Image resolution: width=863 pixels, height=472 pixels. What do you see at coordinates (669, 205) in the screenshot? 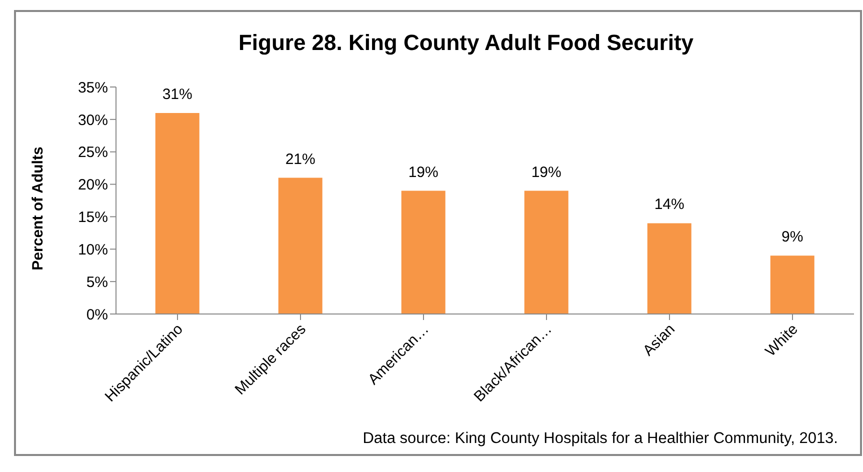
I see `data-label: 14%` at bounding box center [669, 205].